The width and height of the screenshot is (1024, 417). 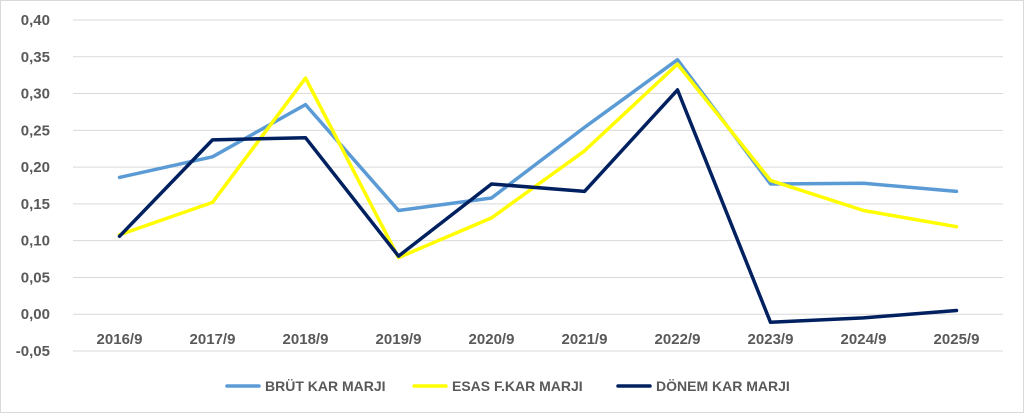 I want to click on x-tick-label: 2021/9, so click(x=585, y=339).